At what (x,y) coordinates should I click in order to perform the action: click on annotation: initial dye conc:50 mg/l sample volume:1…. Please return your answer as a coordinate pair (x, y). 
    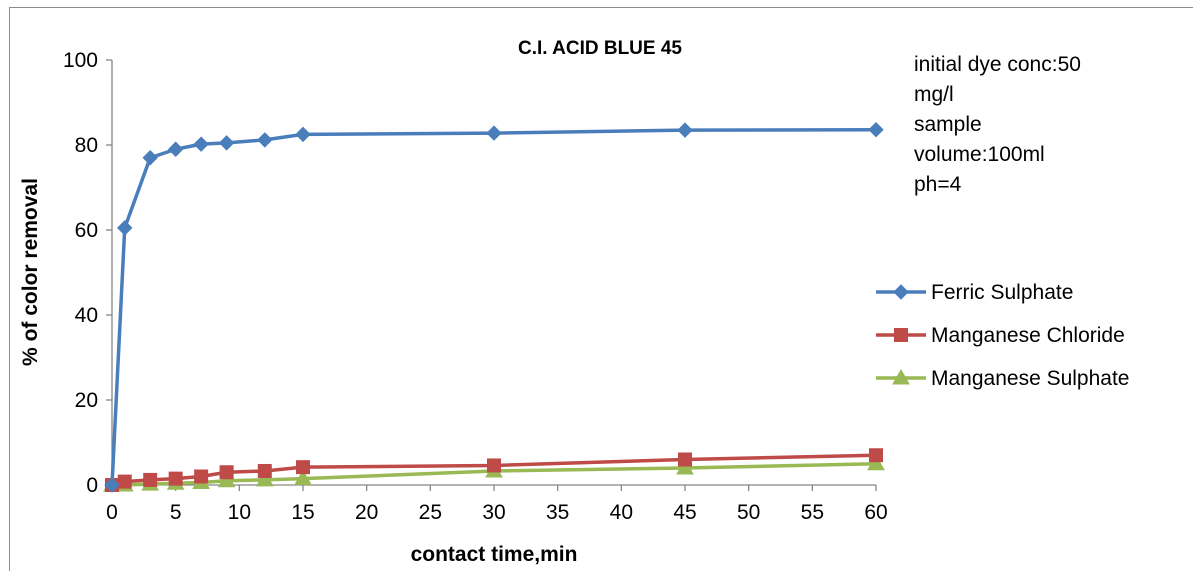
    Looking at the image, I should click on (997, 124).